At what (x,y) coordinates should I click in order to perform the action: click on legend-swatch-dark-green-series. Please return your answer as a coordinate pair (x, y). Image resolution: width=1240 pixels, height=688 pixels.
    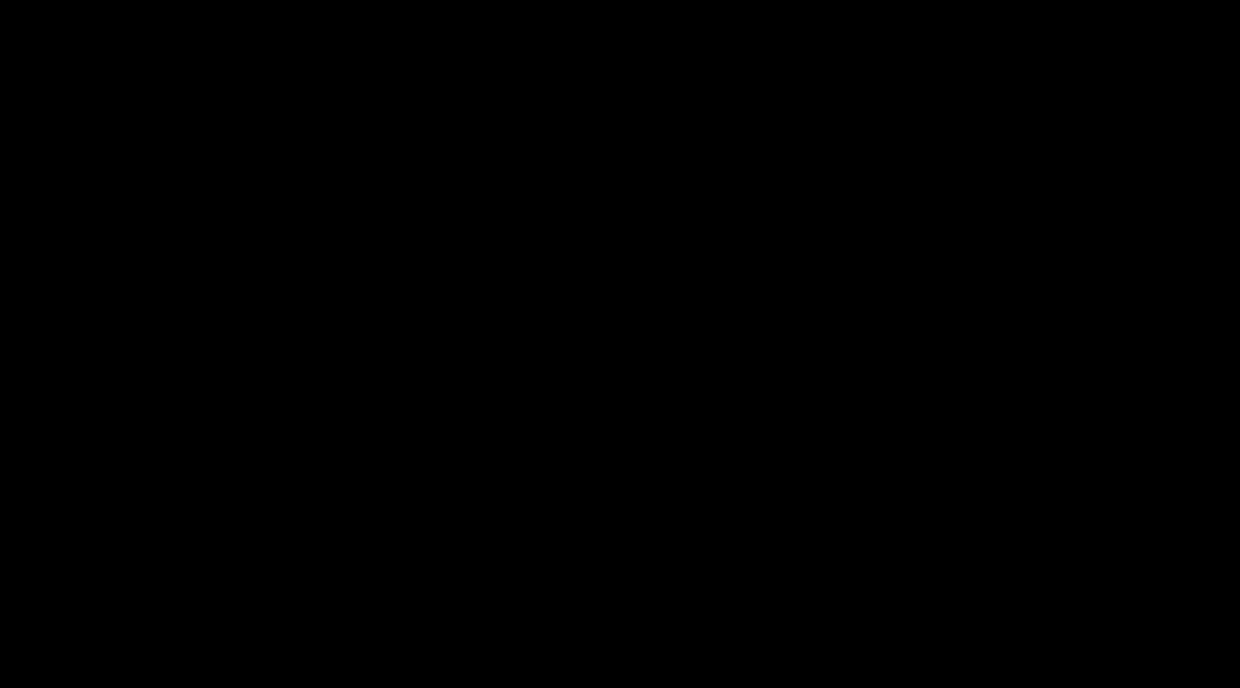
    Looking at the image, I should click on (85, 151).